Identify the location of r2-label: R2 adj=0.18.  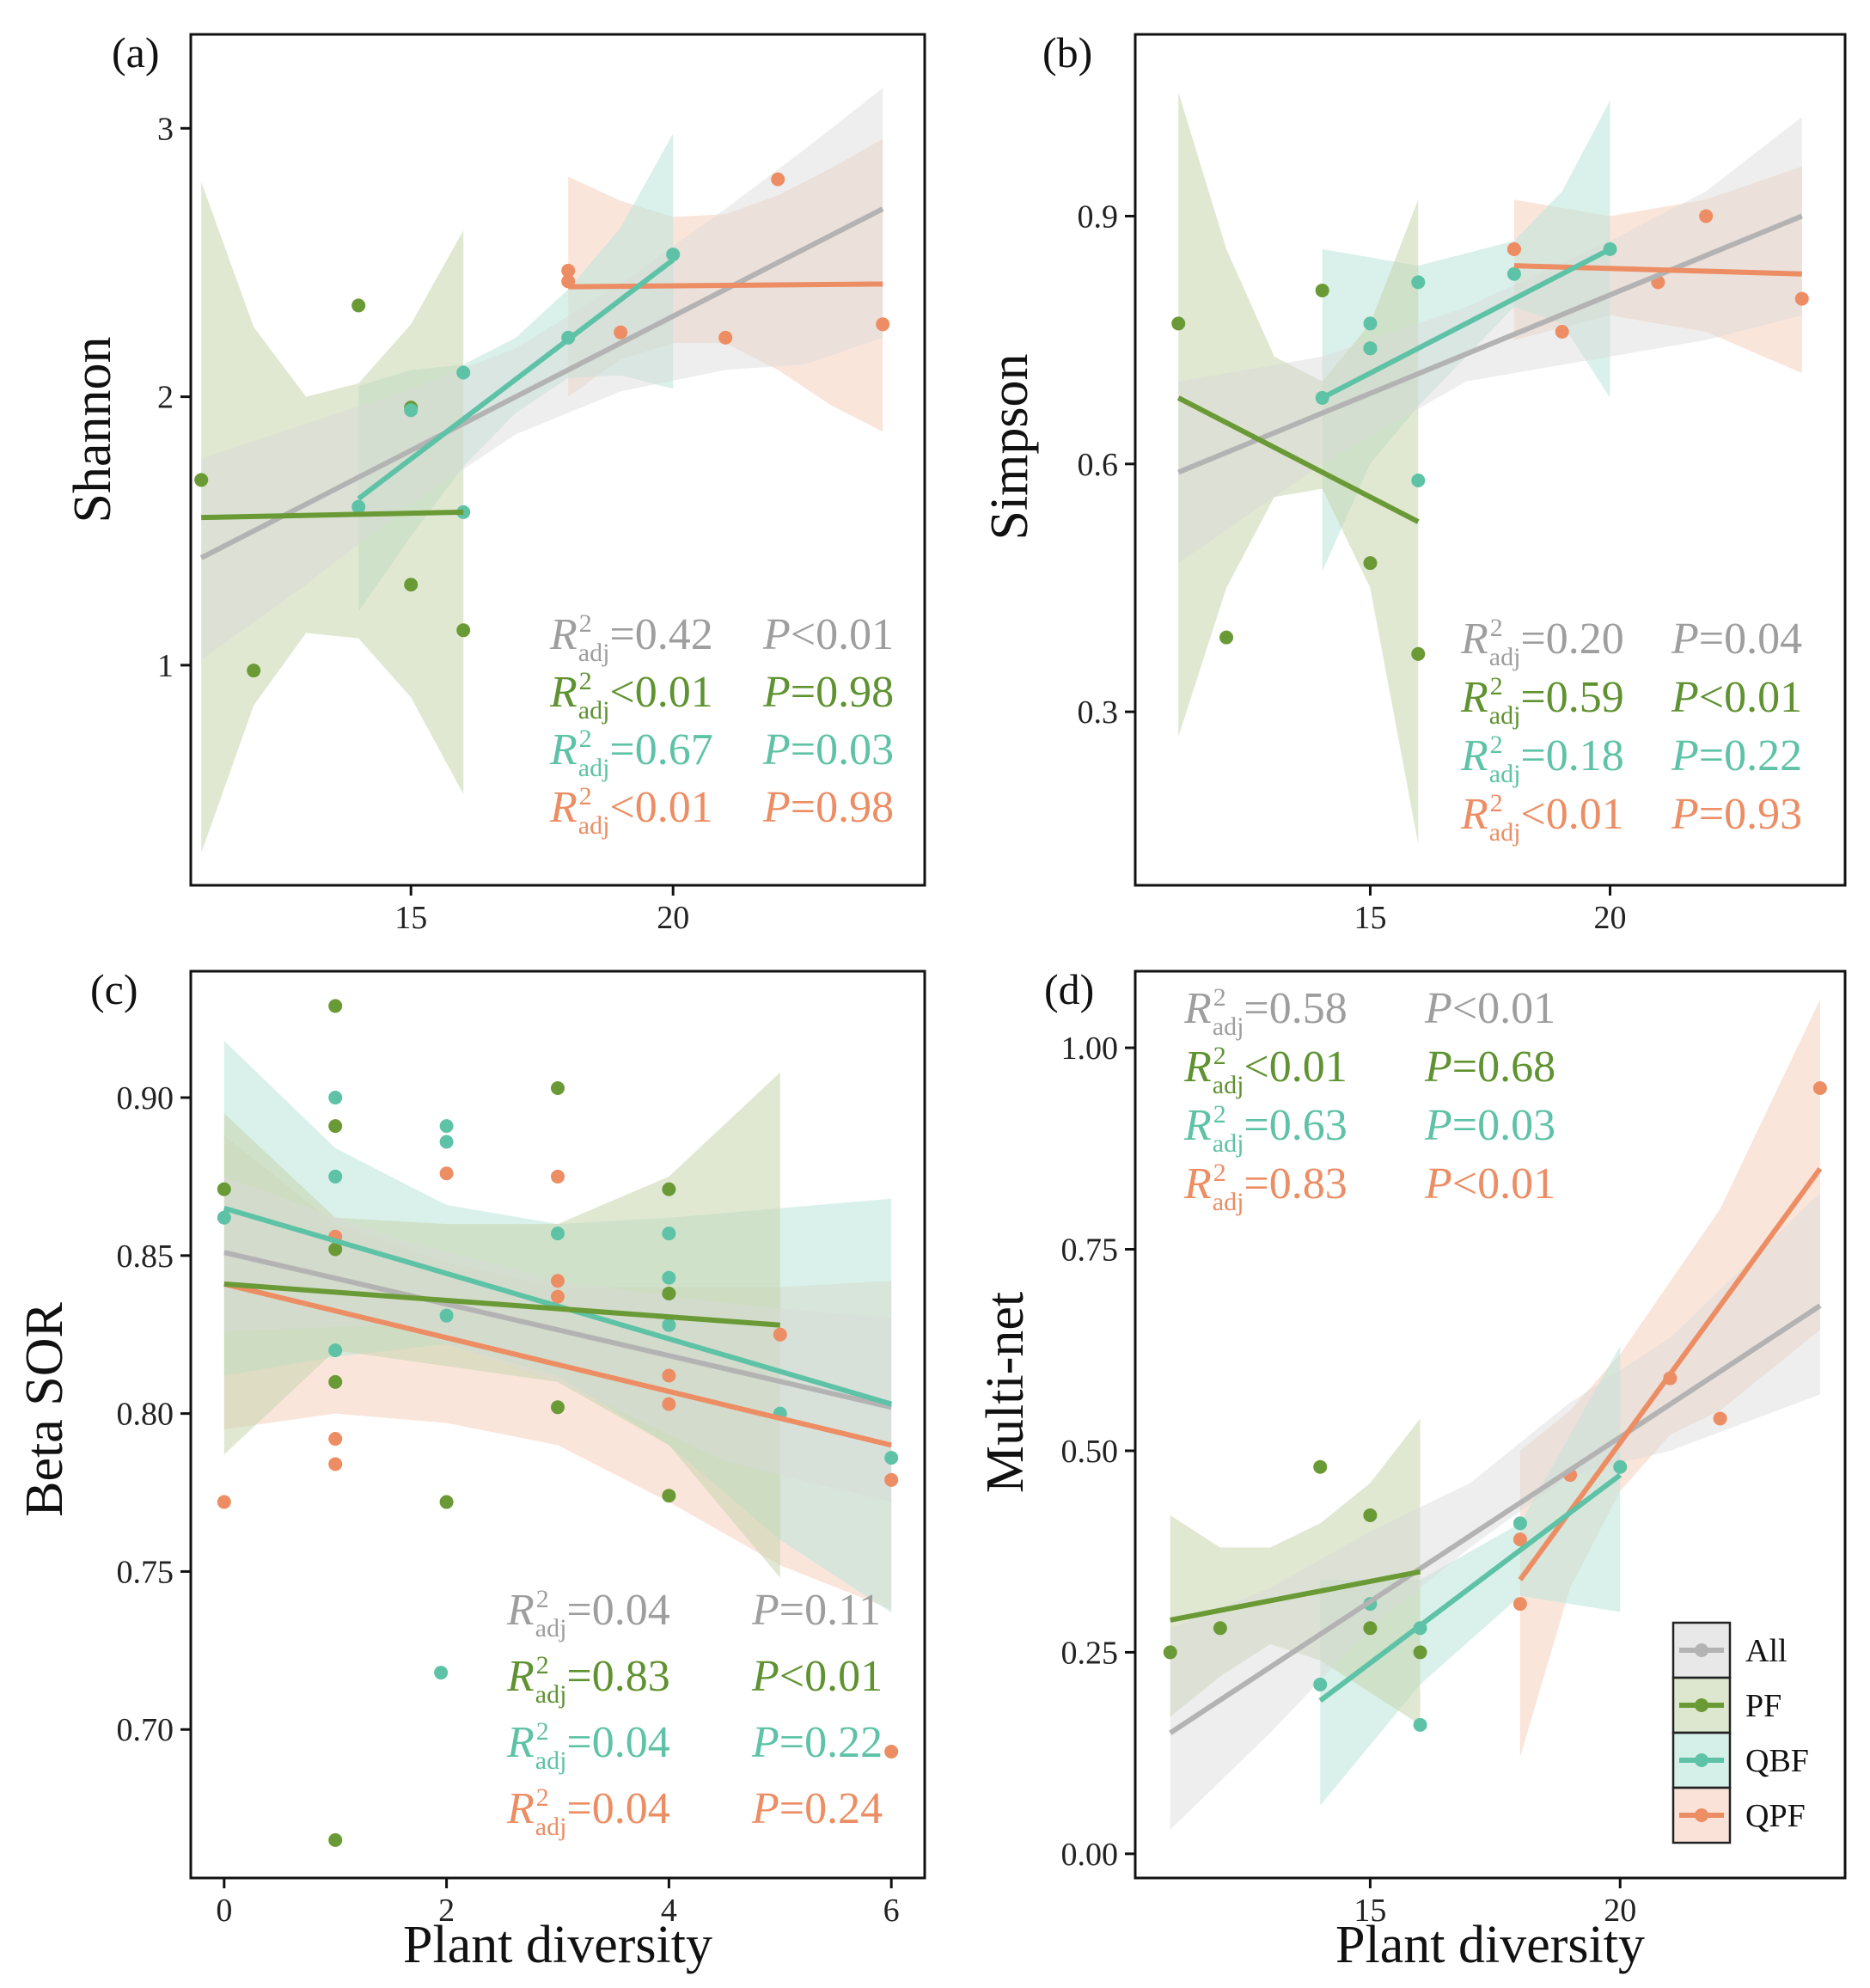
(1542, 760).